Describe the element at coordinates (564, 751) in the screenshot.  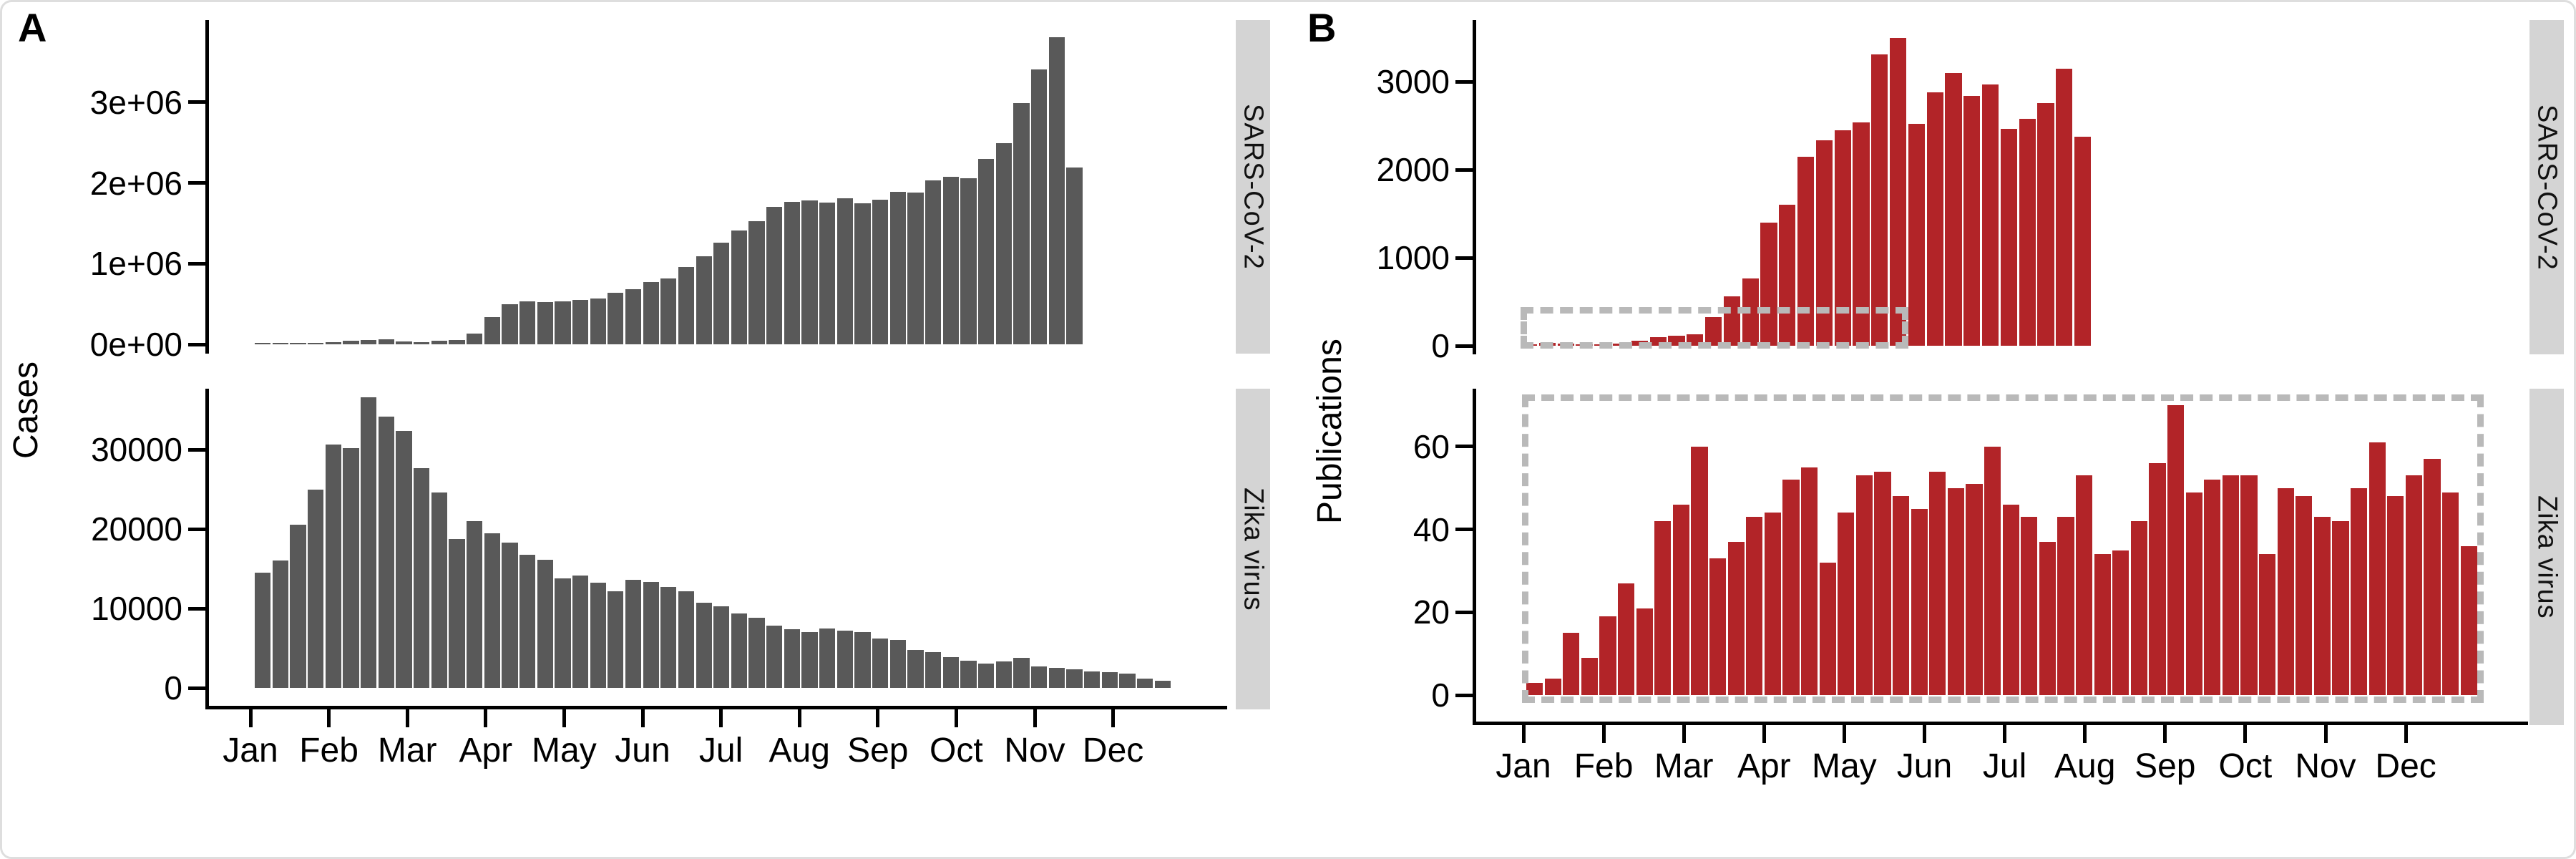
I see `month-label: May` at that location.